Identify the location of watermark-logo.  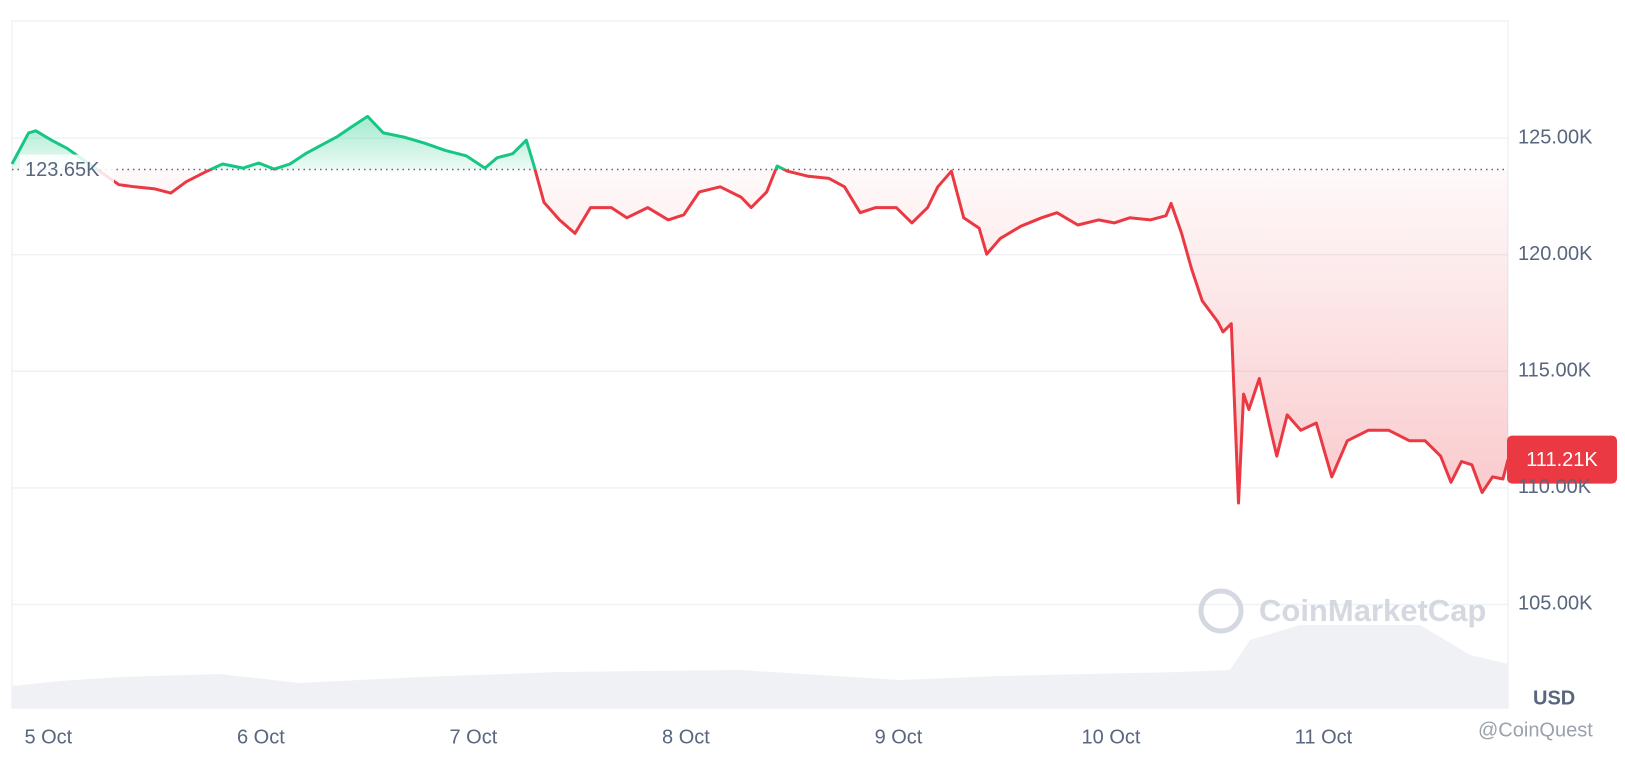
(1221, 611).